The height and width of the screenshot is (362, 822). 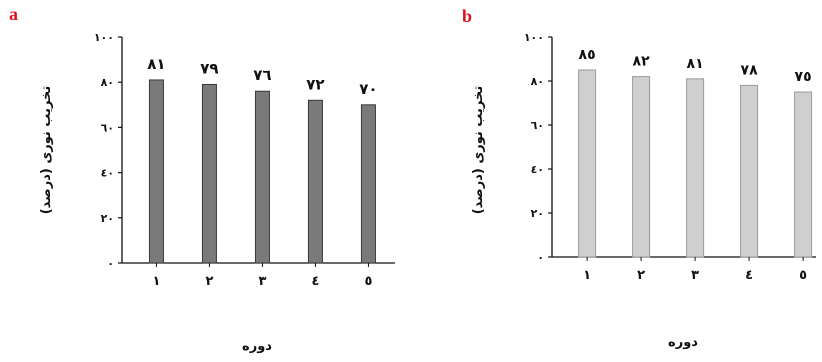 What do you see at coordinates (368, 89) in the screenshot?
I see `data-label: ۷۰` at bounding box center [368, 89].